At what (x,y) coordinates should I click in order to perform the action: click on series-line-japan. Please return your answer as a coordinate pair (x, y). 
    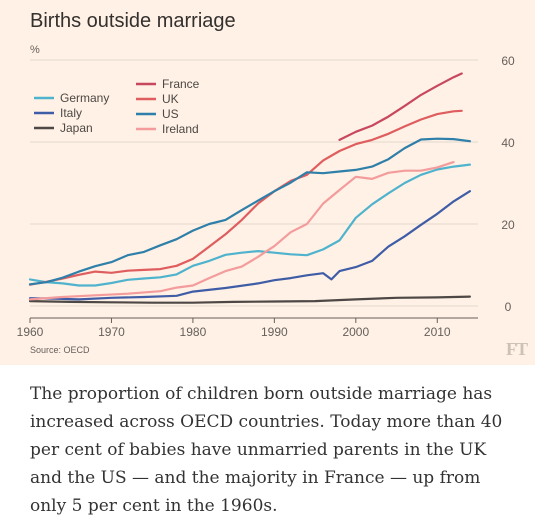
    Looking at the image, I should click on (249, 299).